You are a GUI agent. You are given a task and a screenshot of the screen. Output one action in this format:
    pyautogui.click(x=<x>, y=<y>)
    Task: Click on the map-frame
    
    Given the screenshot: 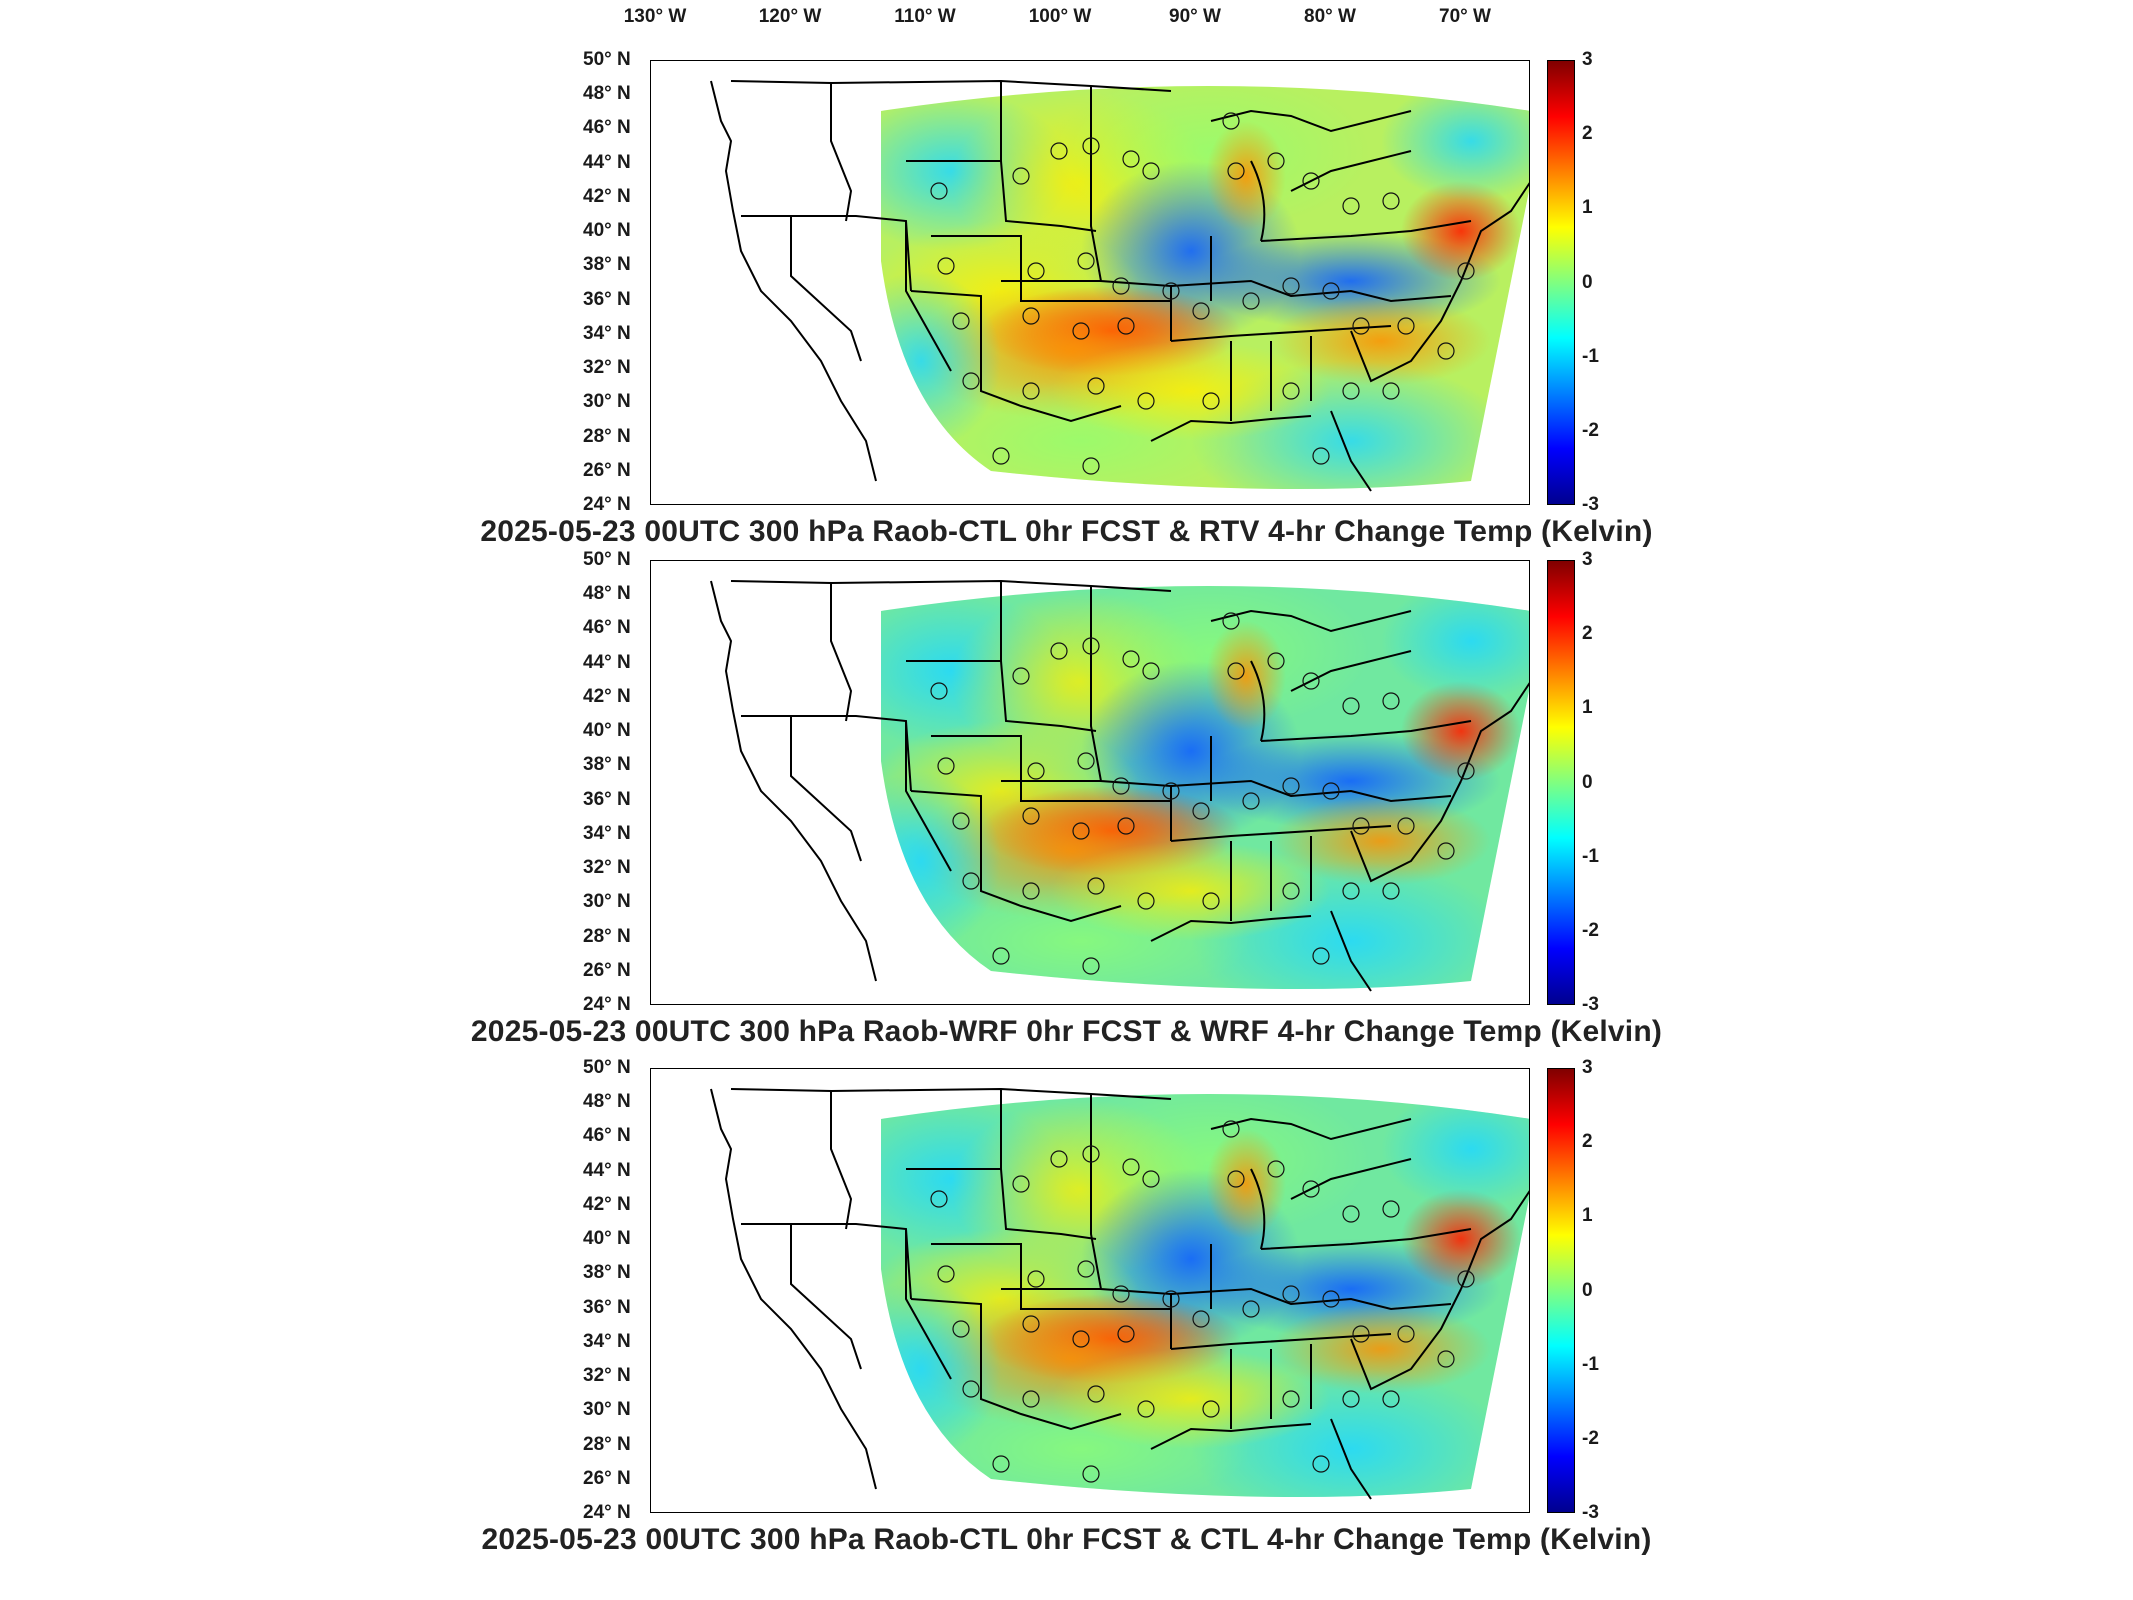 What is the action you would take?
    pyautogui.click(x=1090, y=1290)
    